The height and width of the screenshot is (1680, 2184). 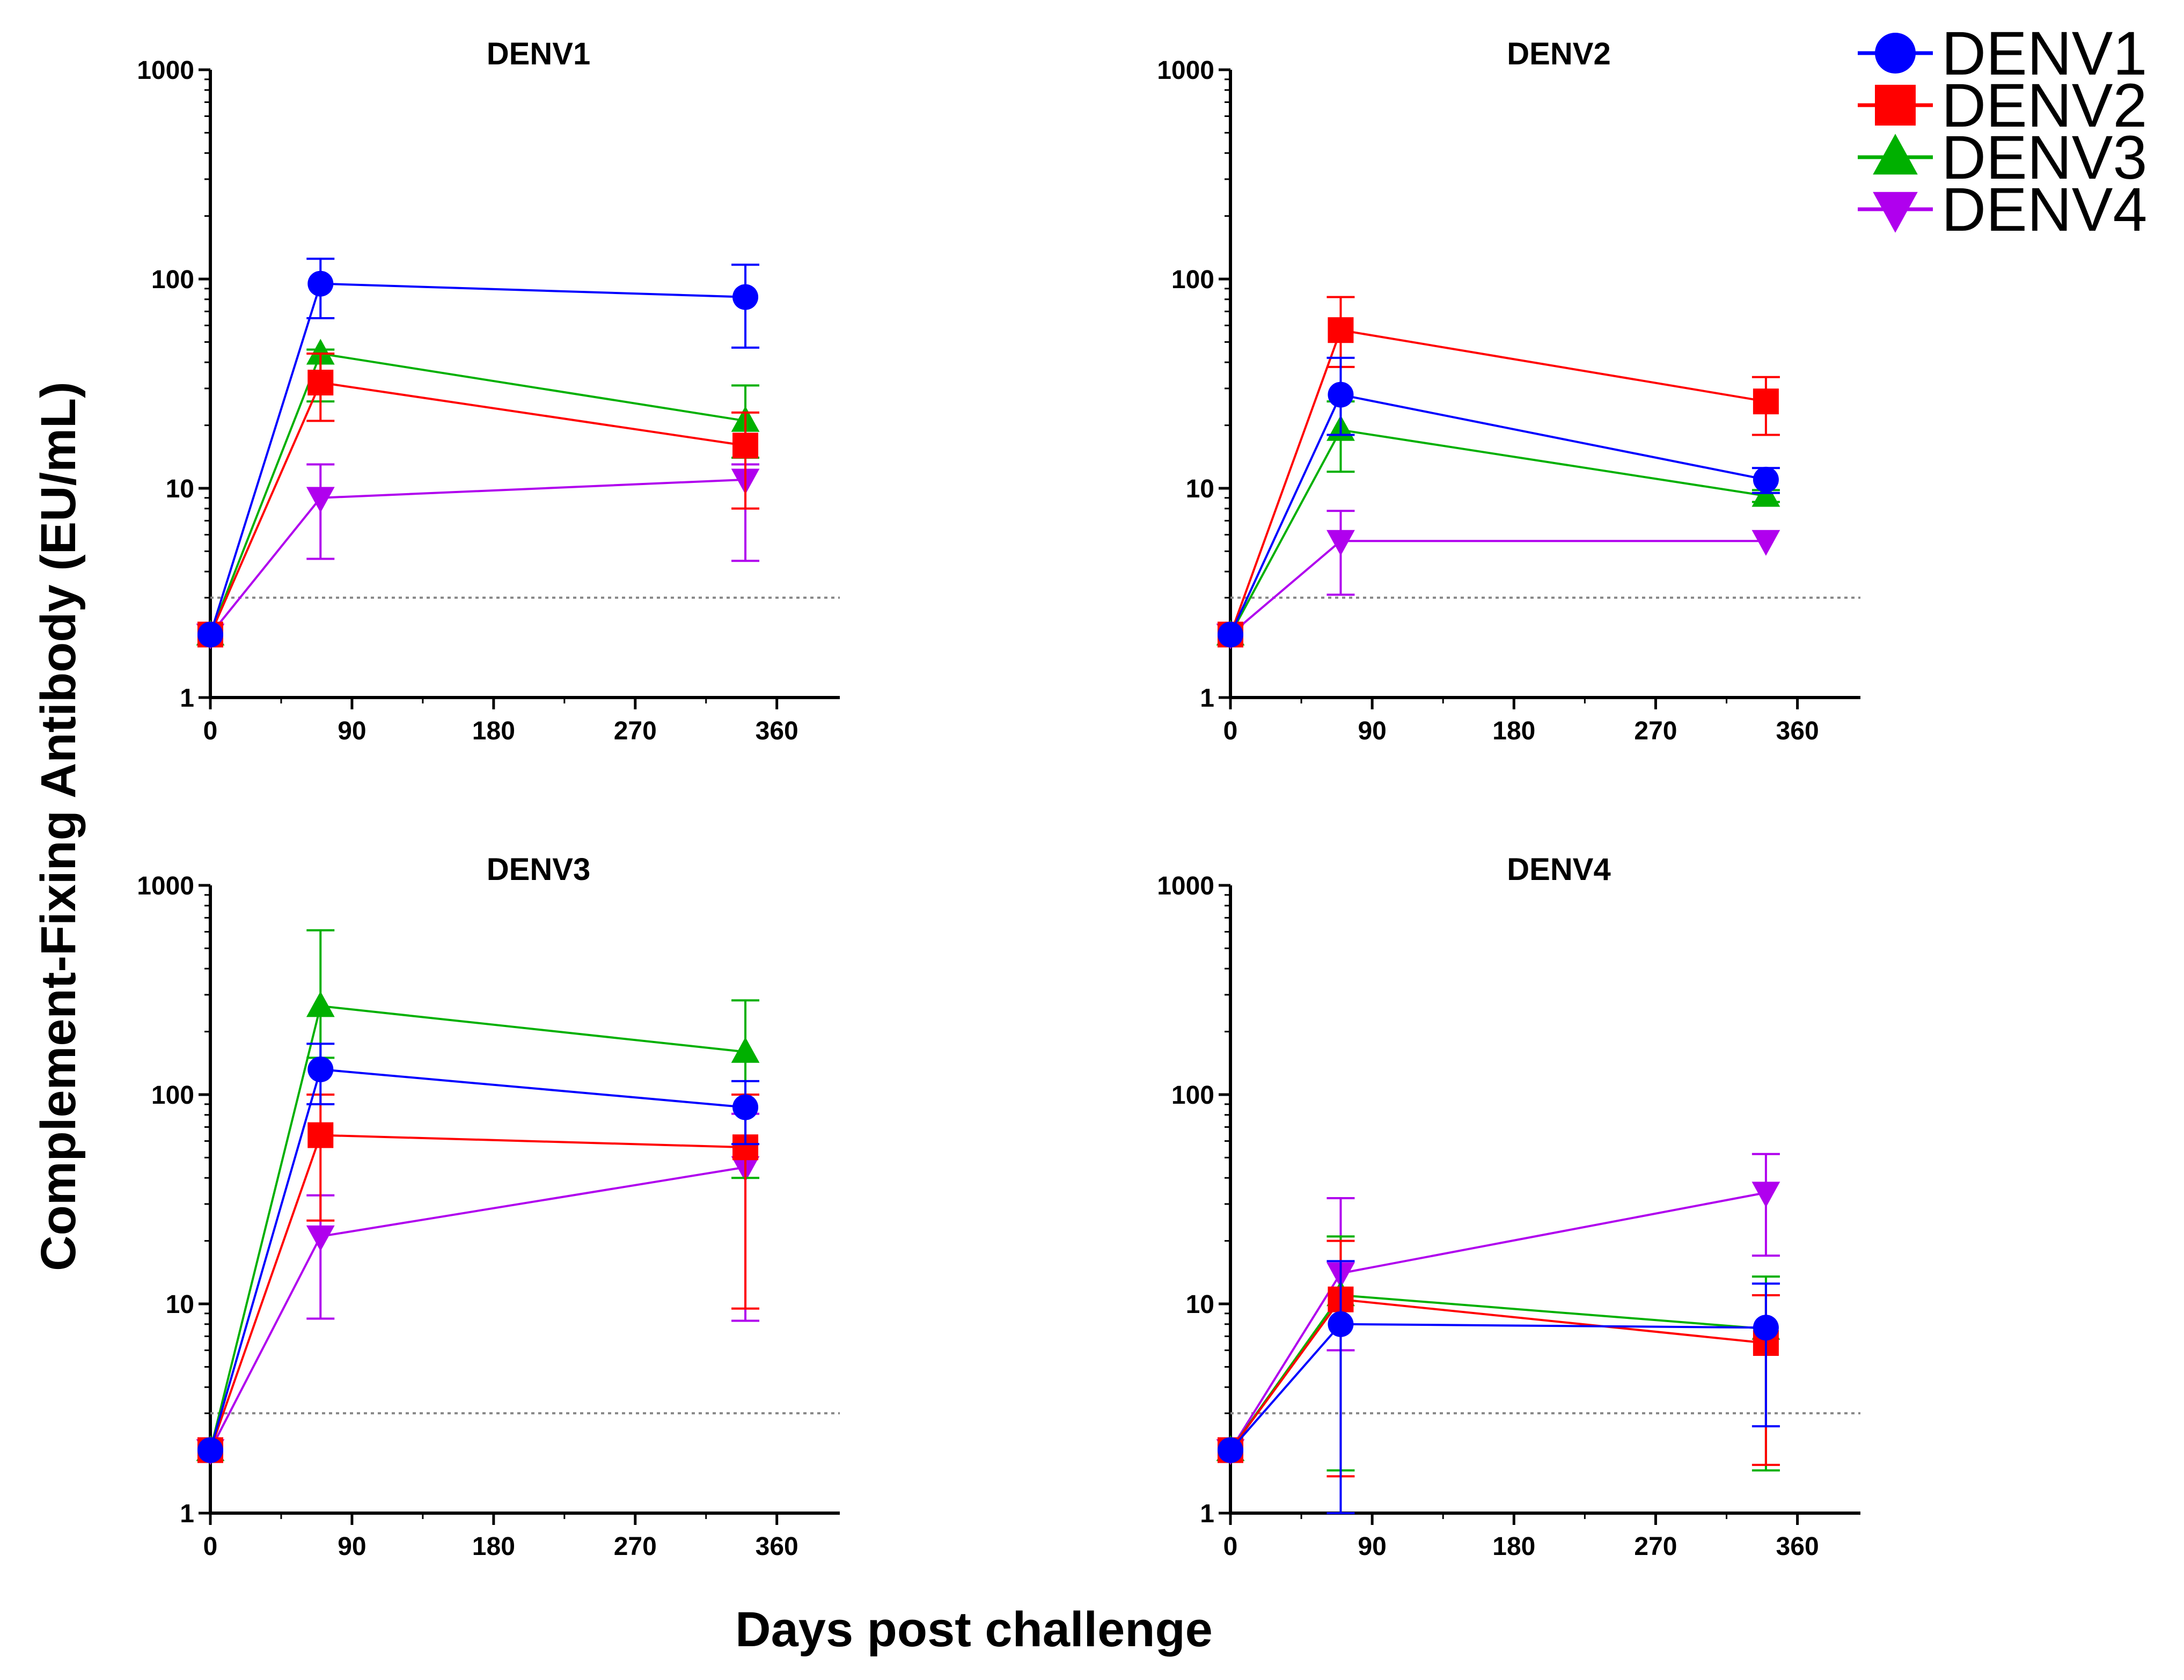 What do you see at coordinates (58, 826) in the screenshot?
I see `y-axis-title: Complement-Fixing Antibody (EU/mL)` at bounding box center [58, 826].